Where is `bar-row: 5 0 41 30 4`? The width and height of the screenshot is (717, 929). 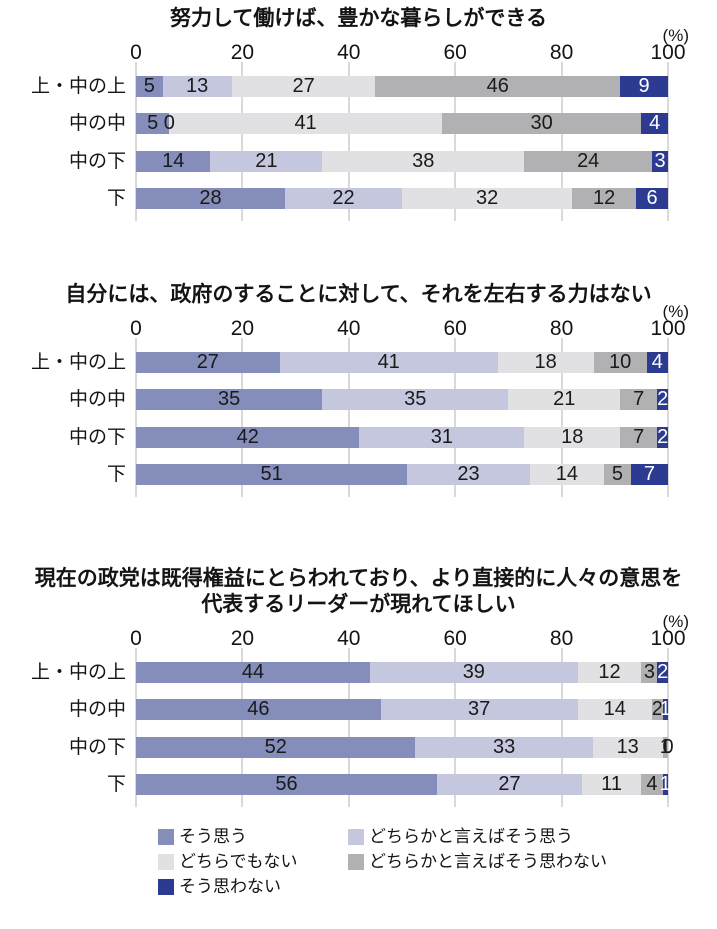 bar-row: 5 0 41 30 4 is located at coordinates (402, 123).